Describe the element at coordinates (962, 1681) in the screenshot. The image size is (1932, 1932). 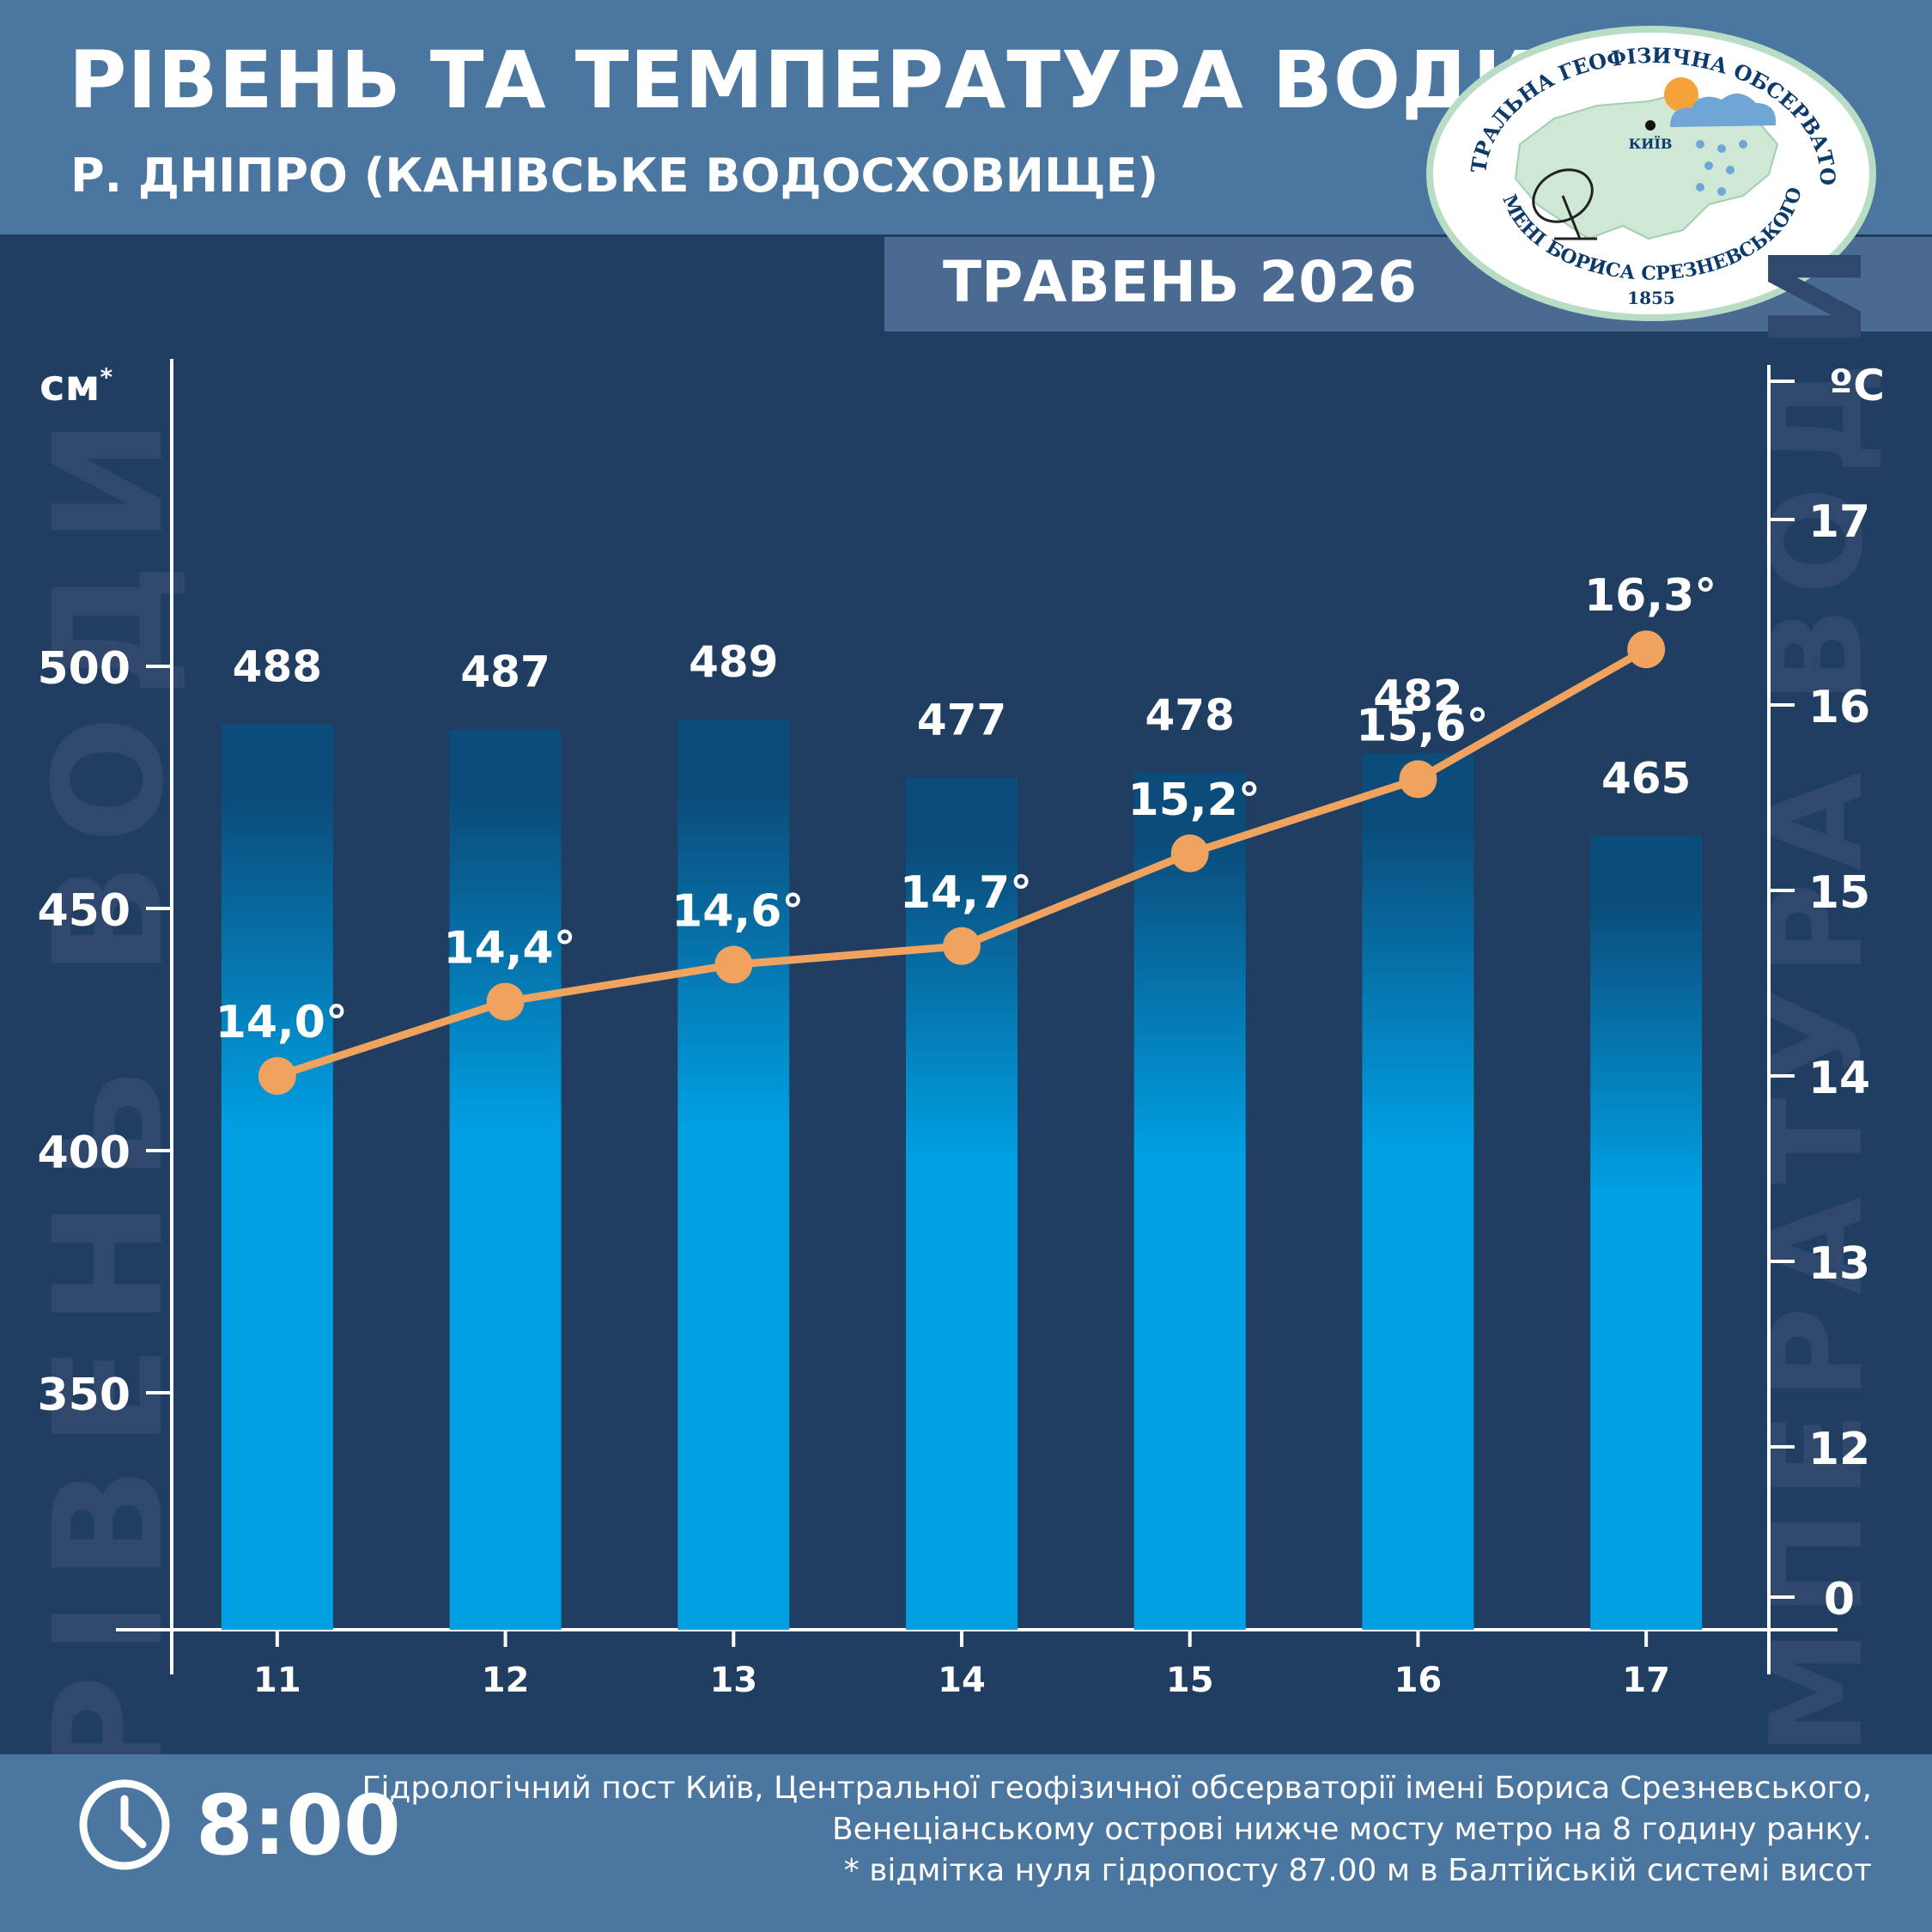
I see `x-tick-label: 14` at that location.